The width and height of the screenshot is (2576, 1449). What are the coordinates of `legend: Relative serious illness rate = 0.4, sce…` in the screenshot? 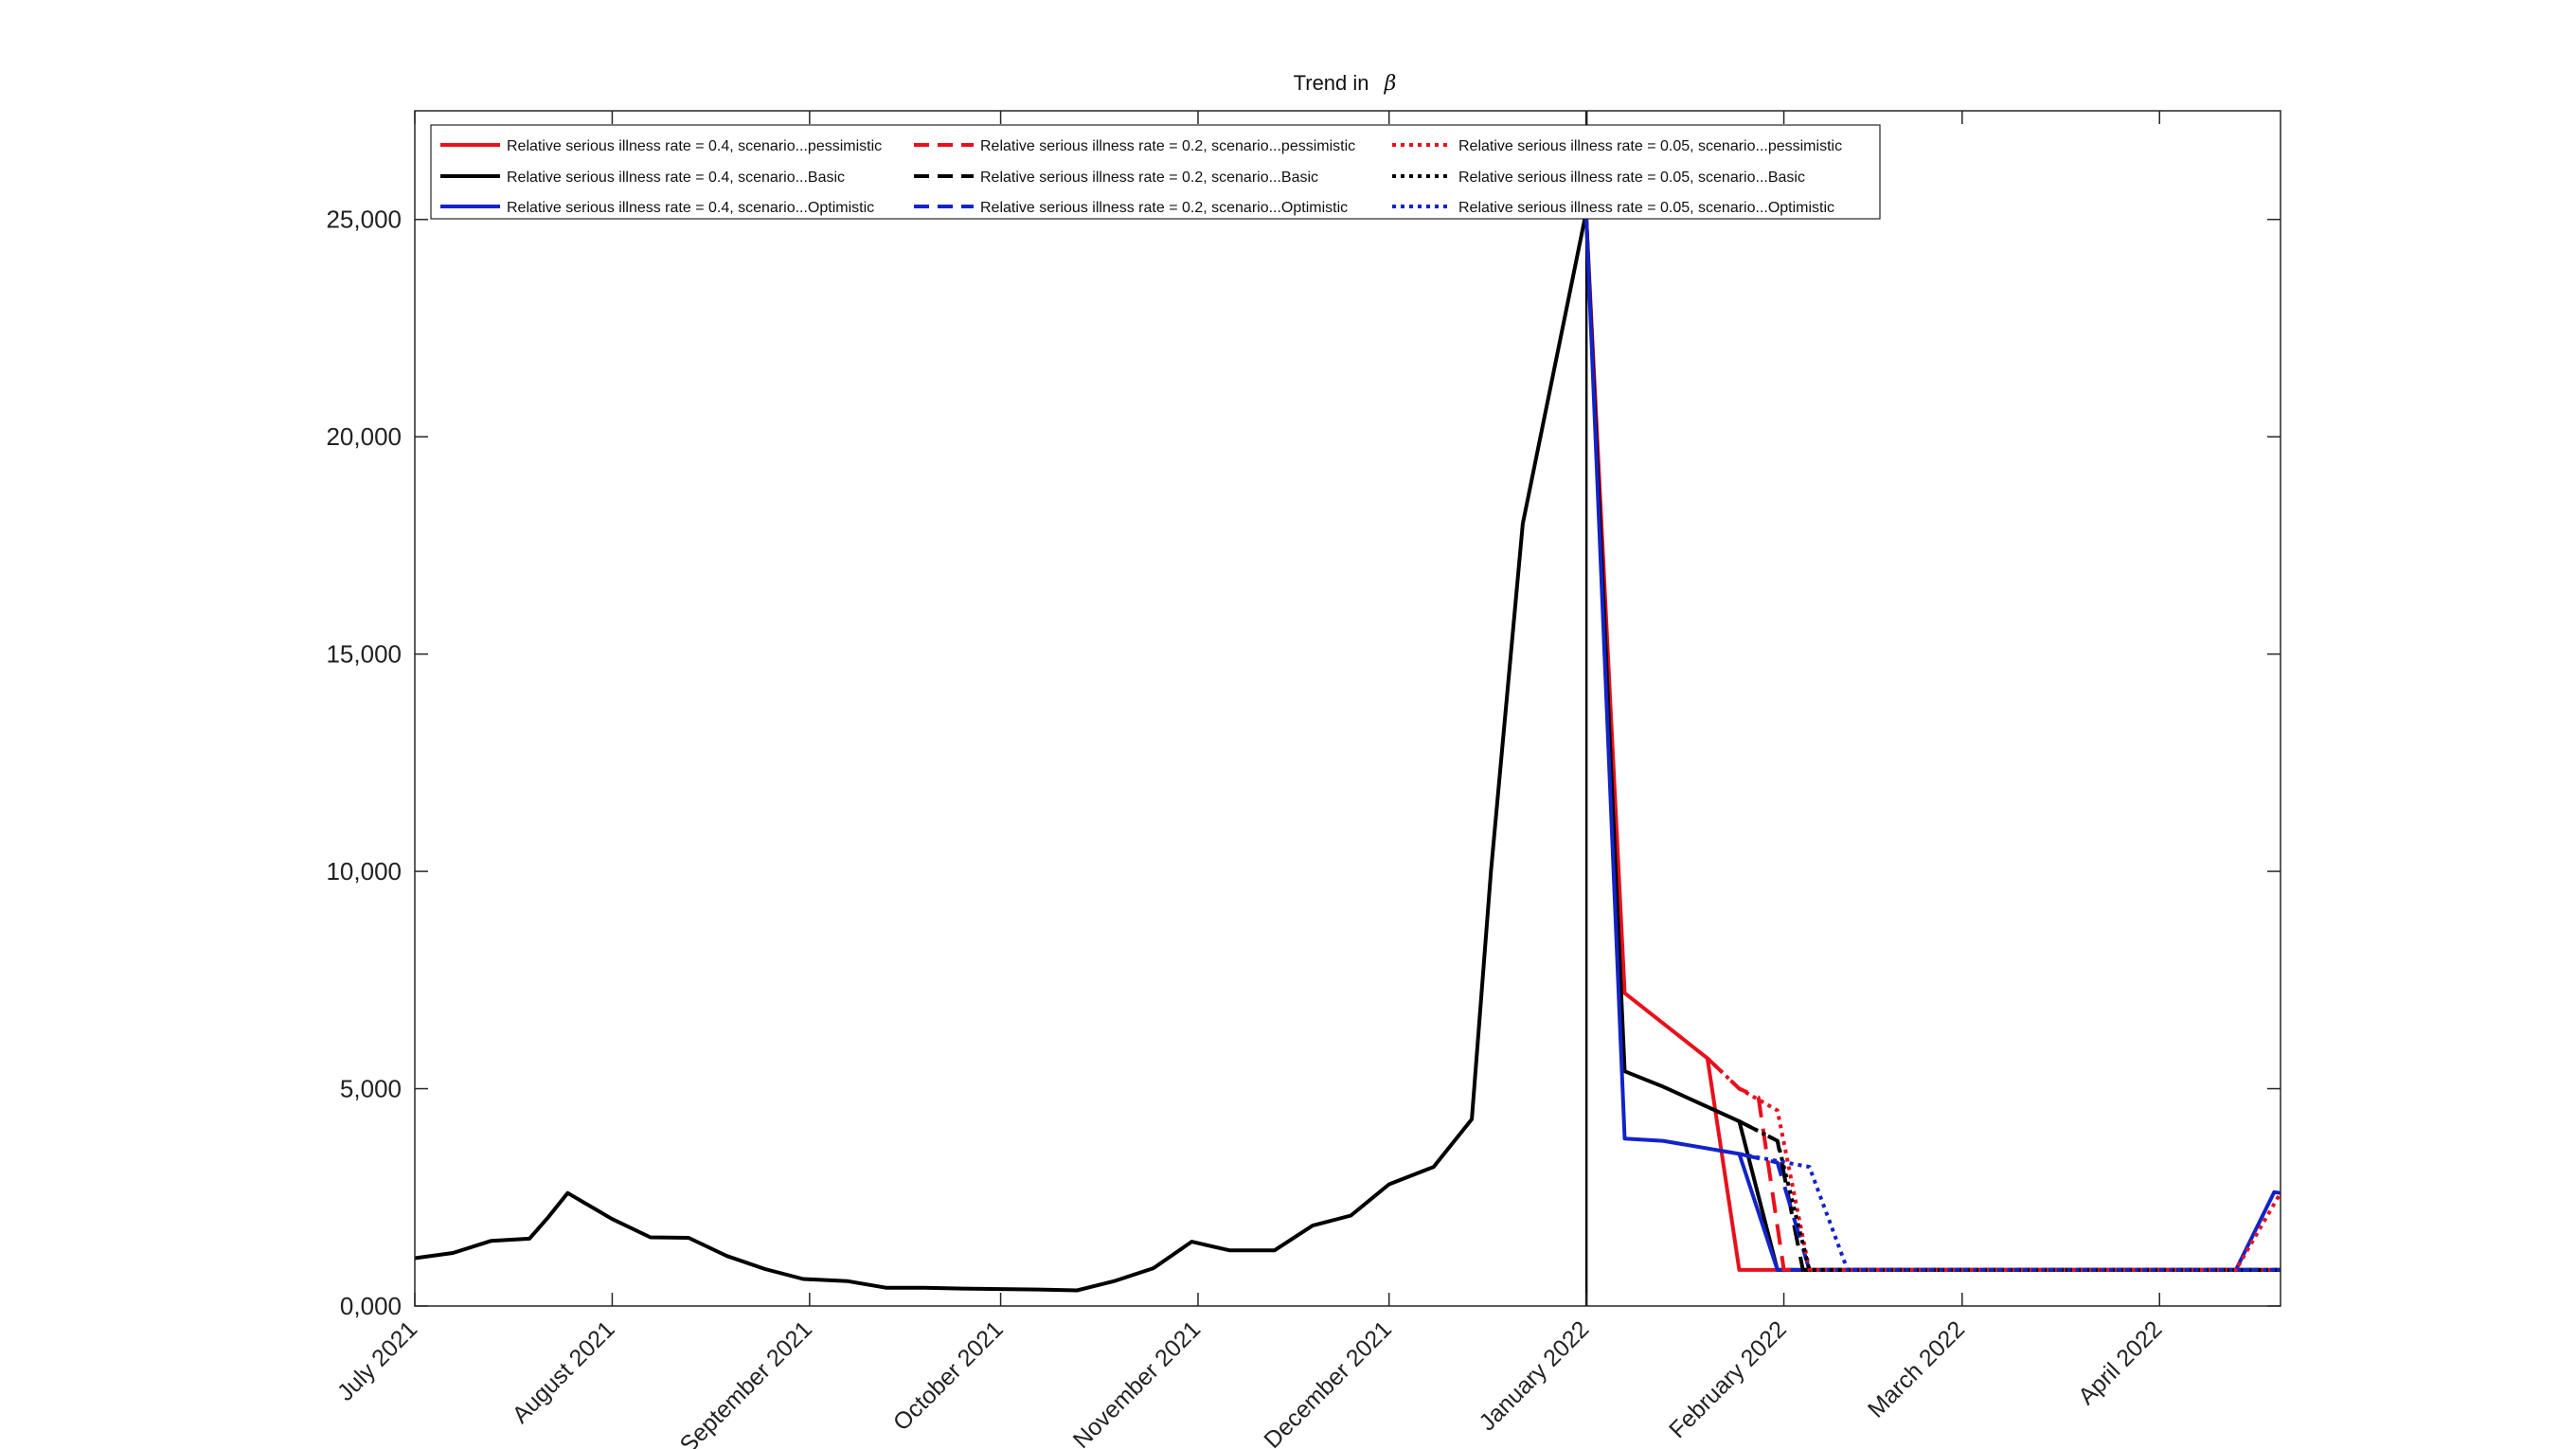 It's located at (1155, 172).